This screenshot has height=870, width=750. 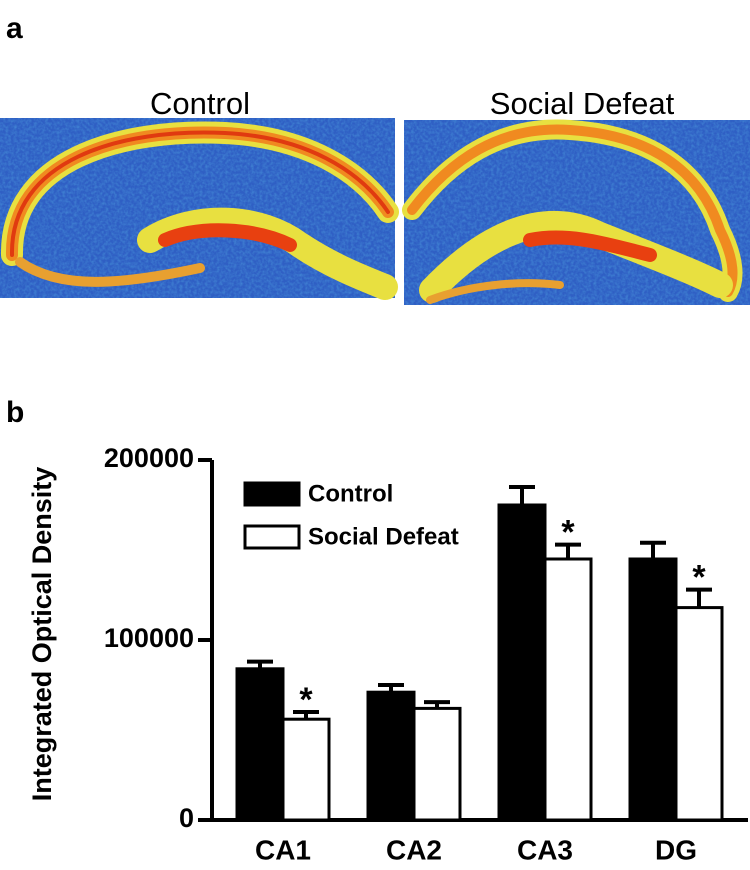 What do you see at coordinates (383, 536) in the screenshot?
I see `legend-label: Social Defeat` at bounding box center [383, 536].